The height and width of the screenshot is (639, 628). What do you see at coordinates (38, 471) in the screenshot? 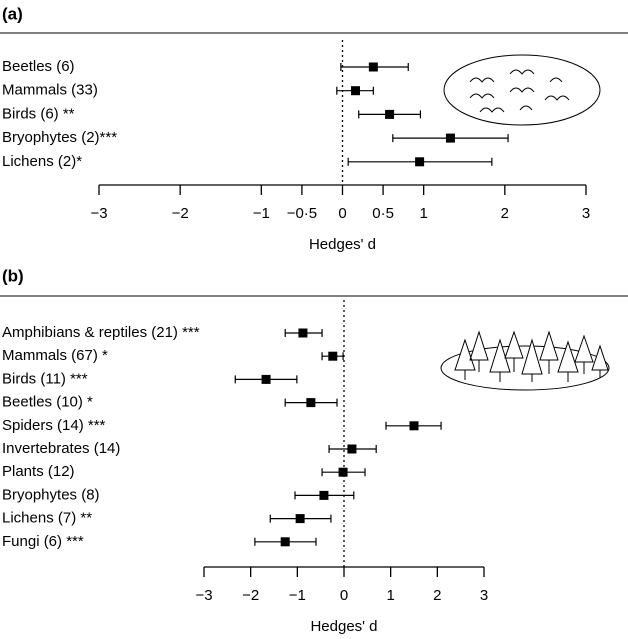
I see `category-label: Plants (12)` at bounding box center [38, 471].